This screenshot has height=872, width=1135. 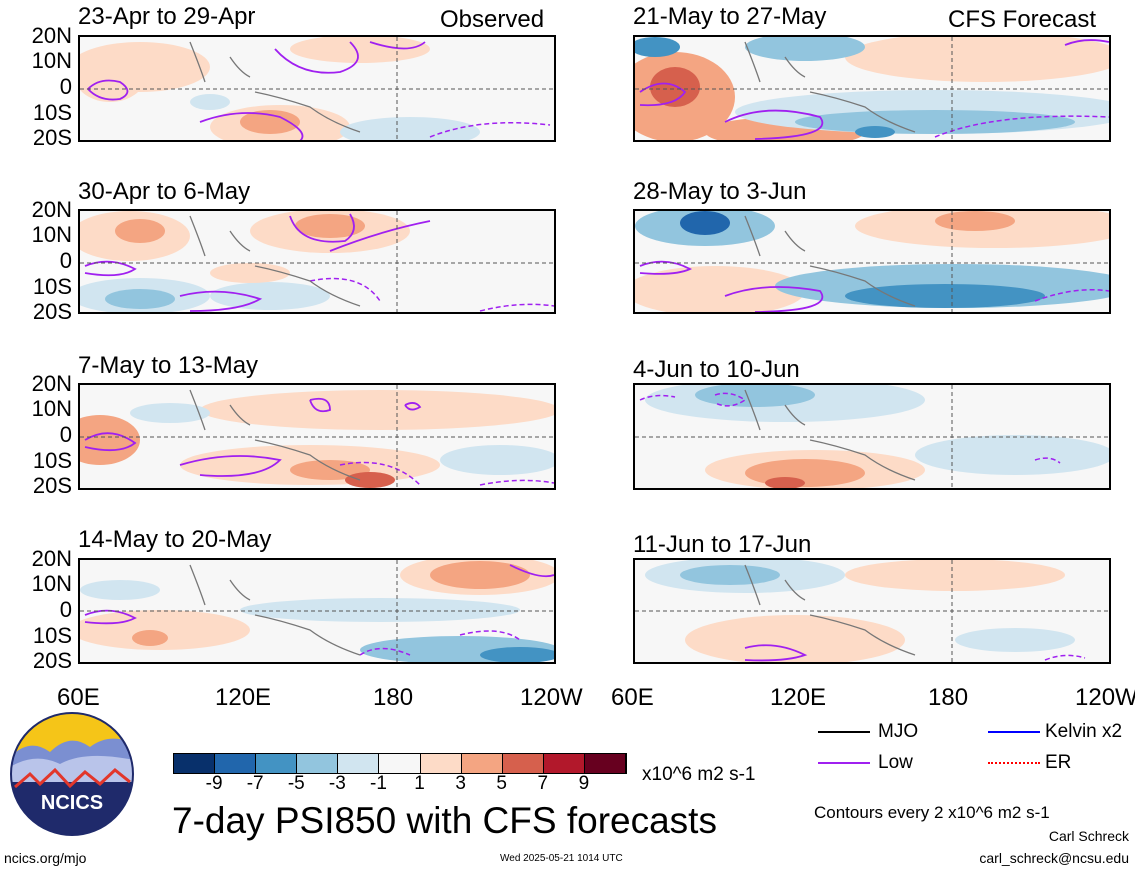 What do you see at coordinates (214, 783) in the screenshot?
I see `colorbar-tick-label: -9` at bounding box center [214, 783].